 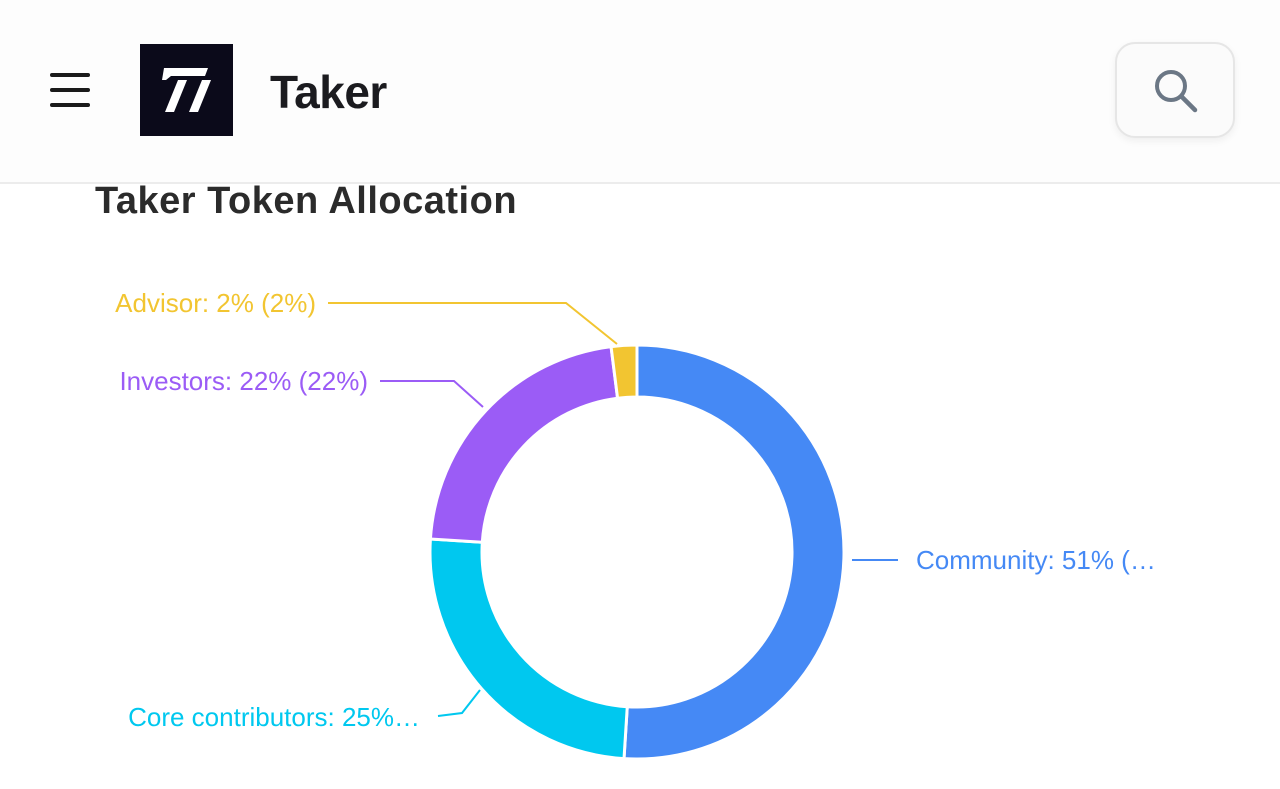 What do you see at coordinates (243, 381) in the screenshot?
I see `slice-label: Investors: 22% (22%)` at bounding box center [243, 381].